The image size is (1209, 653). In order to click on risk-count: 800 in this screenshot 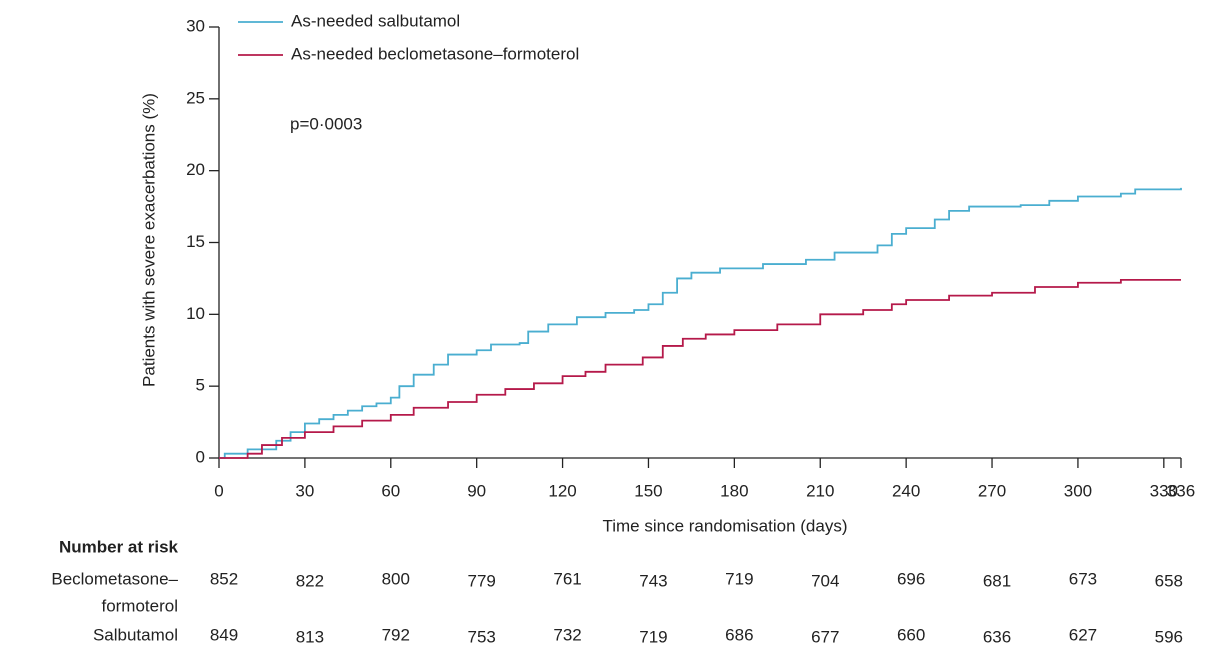, I will do `click(396, 578)`.